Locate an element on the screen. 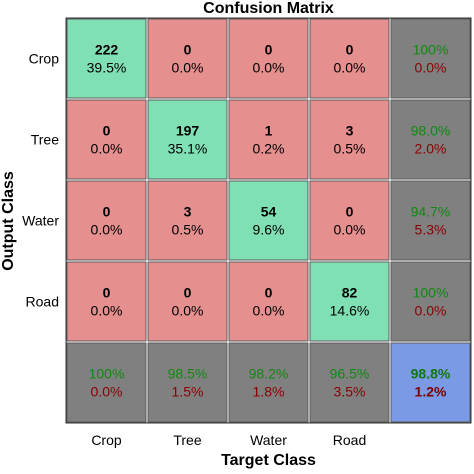 This screenshot has height=474, width=474. col-summary-correct: 96.5% is located at coordinates (350, 374).